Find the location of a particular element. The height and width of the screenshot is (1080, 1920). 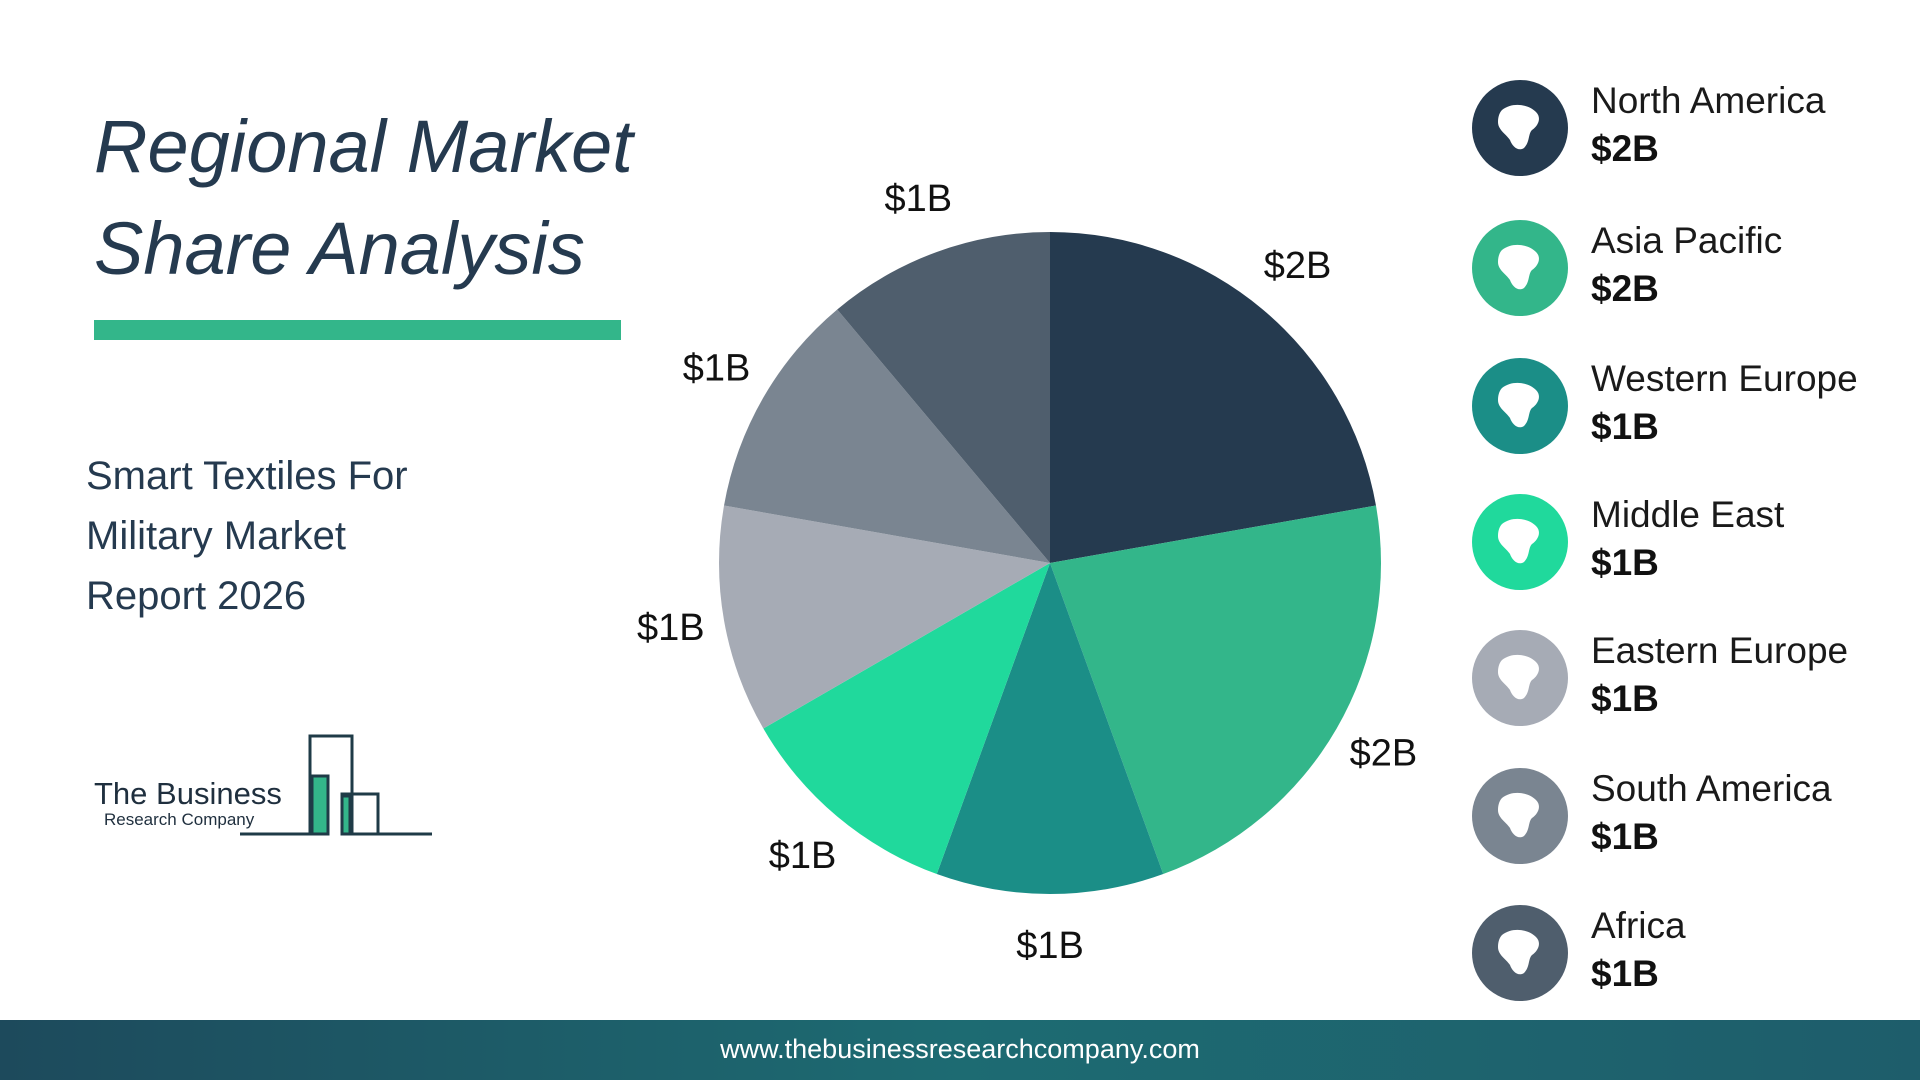

logo-name: The Business is located at coordinates (188, 793).